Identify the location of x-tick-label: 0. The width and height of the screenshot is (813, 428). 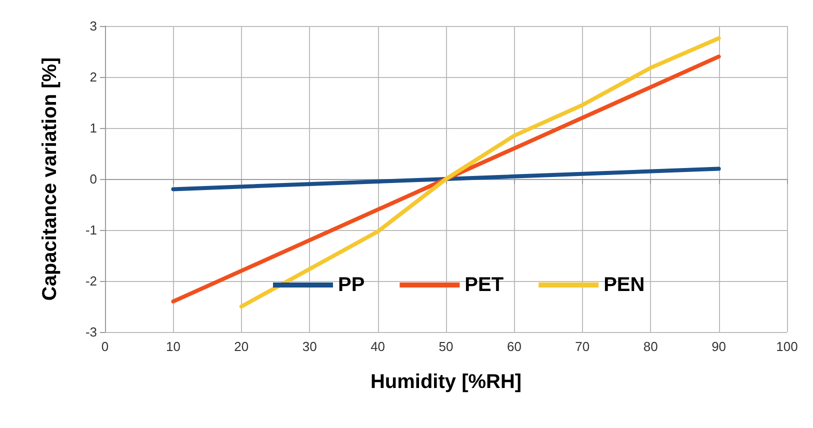
(105, 346).